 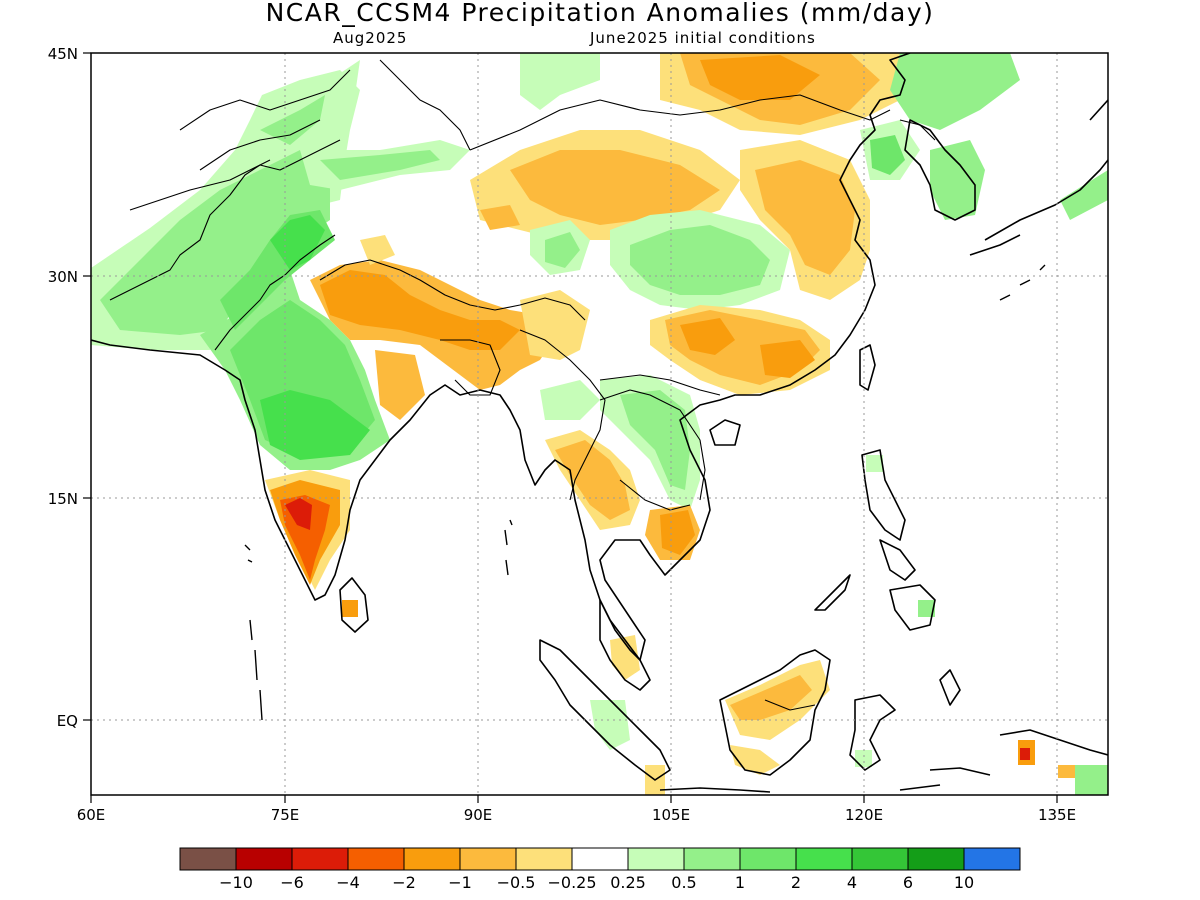 What do you see at coordinates (420, 310) in the screenshot?
I see `himalaya-dry-core` at bounding box center [420, 310].